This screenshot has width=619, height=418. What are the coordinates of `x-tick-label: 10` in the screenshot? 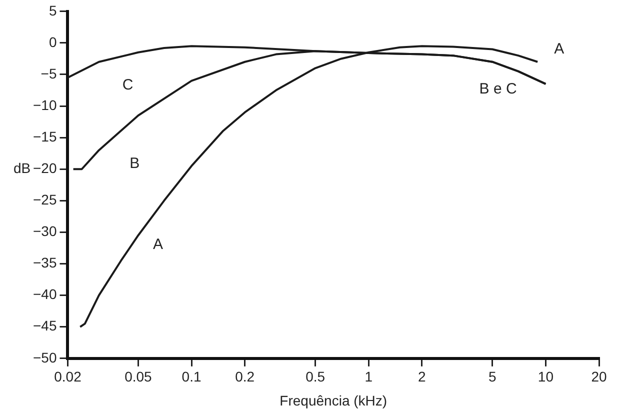 It's located at (546, 376).